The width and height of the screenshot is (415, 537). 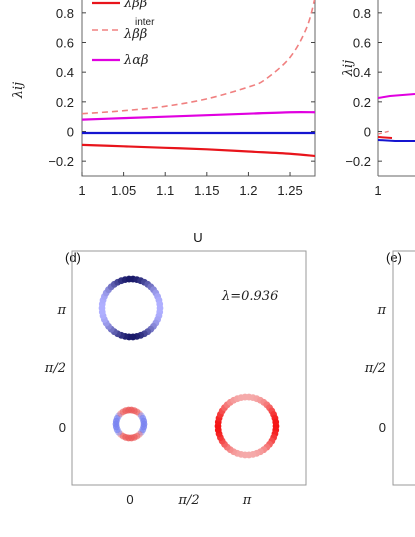 I want to click on series-lambda-ab, so click(x=198, y=116).